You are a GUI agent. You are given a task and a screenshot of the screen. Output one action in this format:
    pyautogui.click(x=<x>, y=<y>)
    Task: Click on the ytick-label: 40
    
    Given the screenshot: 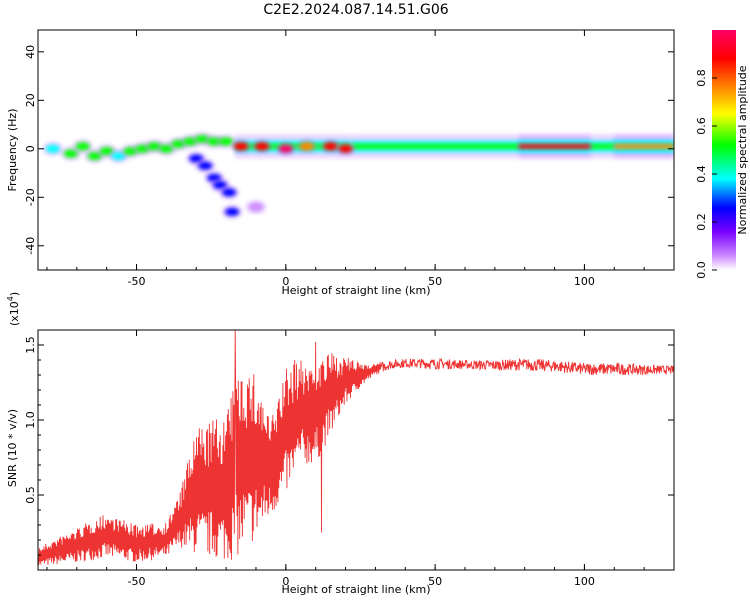 What is the action you would take?
    pyautogui.click(x=30, y=52)
    